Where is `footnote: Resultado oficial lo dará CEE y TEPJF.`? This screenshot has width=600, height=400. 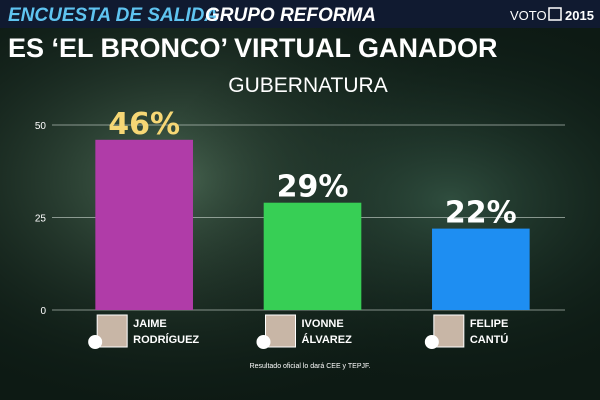 footnote: Resultado oficial lo dará CEE y TEPJF. is located at coordinates (310, 366).